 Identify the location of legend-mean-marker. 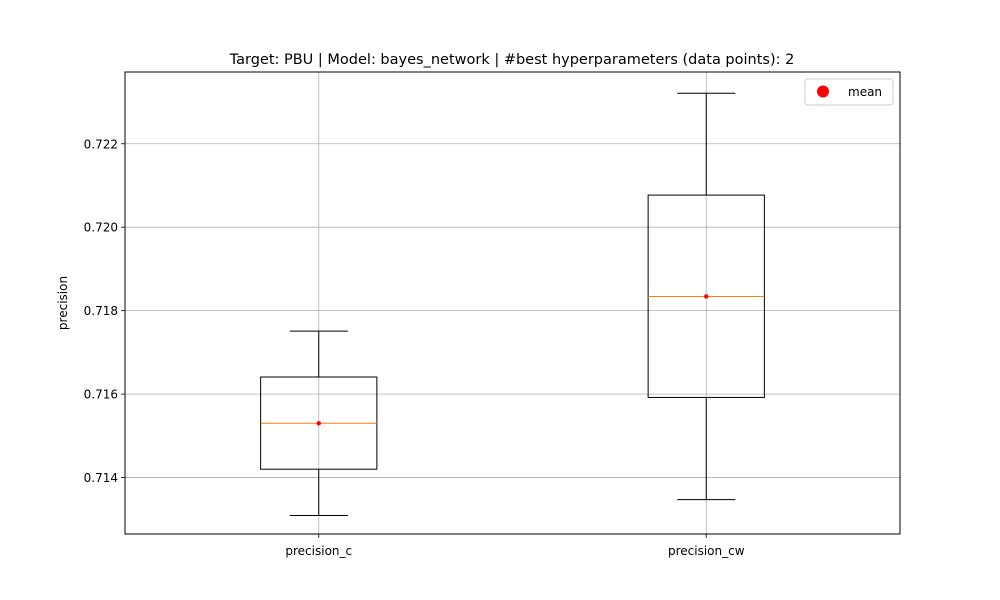
(823, 91).